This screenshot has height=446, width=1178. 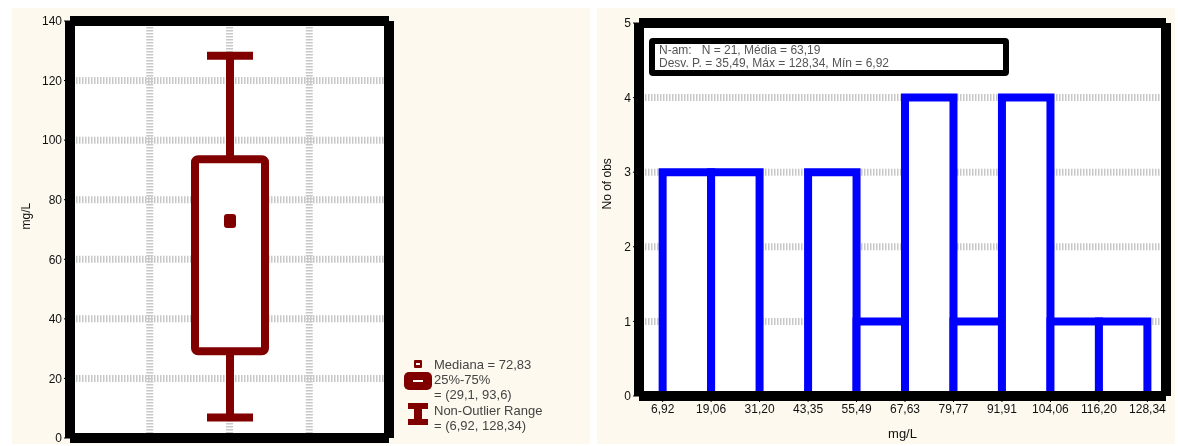 What do you see at coordinates (1051, 408) in the screenshot?
I see `x-tick-label: 104,06` at bounding box center [1051, 408].